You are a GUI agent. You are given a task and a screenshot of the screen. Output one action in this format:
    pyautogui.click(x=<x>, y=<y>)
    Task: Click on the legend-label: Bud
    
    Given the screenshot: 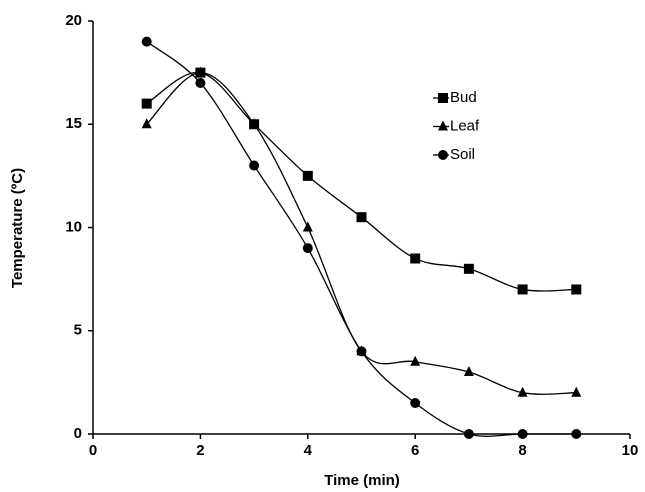 What is the action you would take?
    pyautogui.click(x=463, y=97)
    